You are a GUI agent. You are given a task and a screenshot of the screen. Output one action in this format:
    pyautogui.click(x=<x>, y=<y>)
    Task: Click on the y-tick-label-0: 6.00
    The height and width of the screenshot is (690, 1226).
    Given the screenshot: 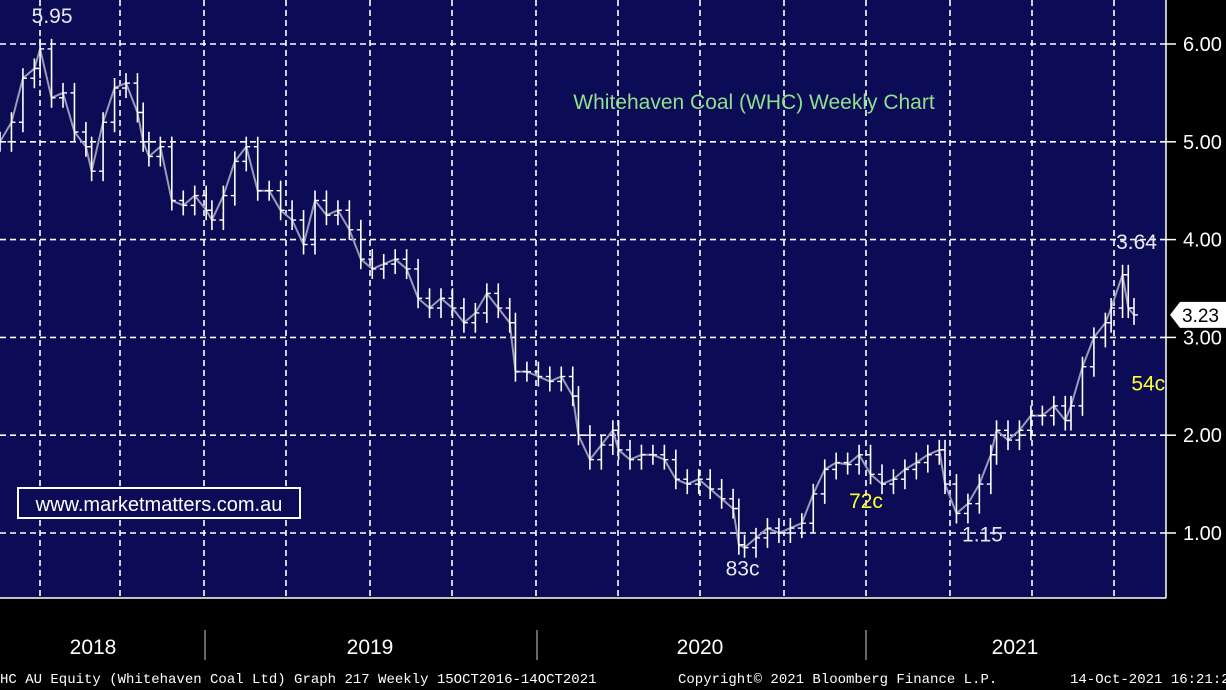 What is the action you would take?
    pyautogui.click(x=1202, y=45)
    